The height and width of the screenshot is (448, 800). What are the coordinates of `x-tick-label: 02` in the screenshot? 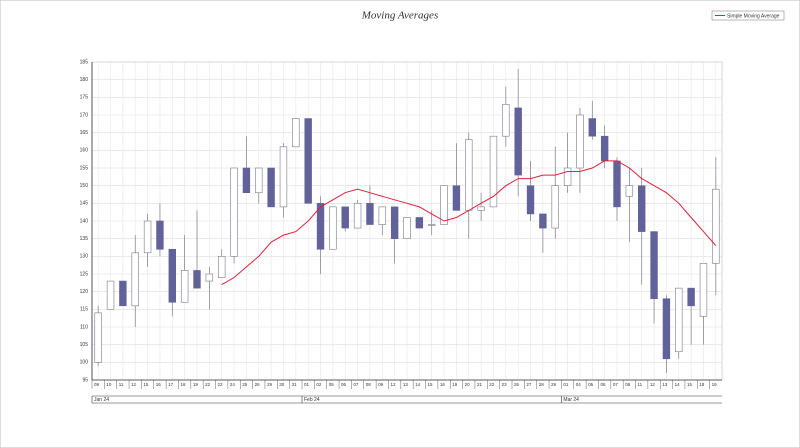 It's located at (319, 384).